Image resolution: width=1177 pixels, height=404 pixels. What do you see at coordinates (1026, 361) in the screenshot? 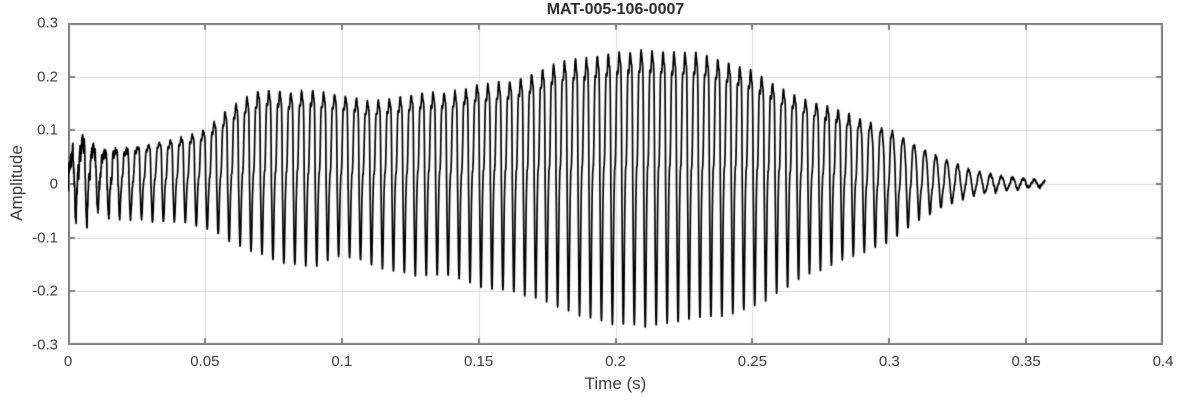
I see `x-tick-label: 0.35` at bounding box center [1026, 361].